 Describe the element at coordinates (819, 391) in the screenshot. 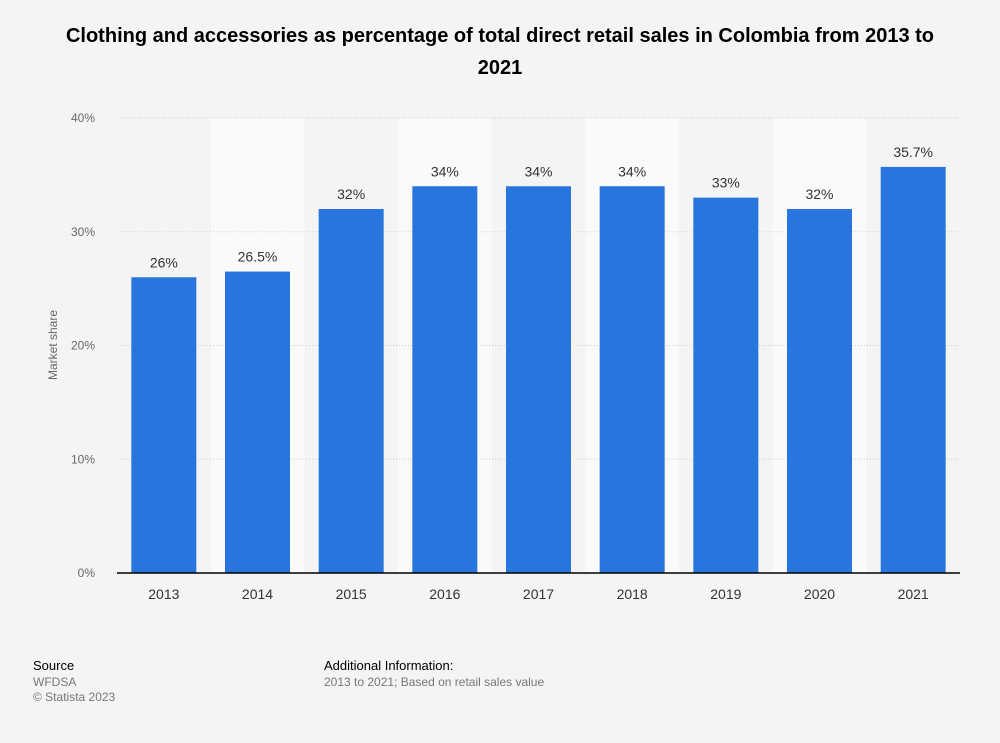

I see `bar-2020` at that location.